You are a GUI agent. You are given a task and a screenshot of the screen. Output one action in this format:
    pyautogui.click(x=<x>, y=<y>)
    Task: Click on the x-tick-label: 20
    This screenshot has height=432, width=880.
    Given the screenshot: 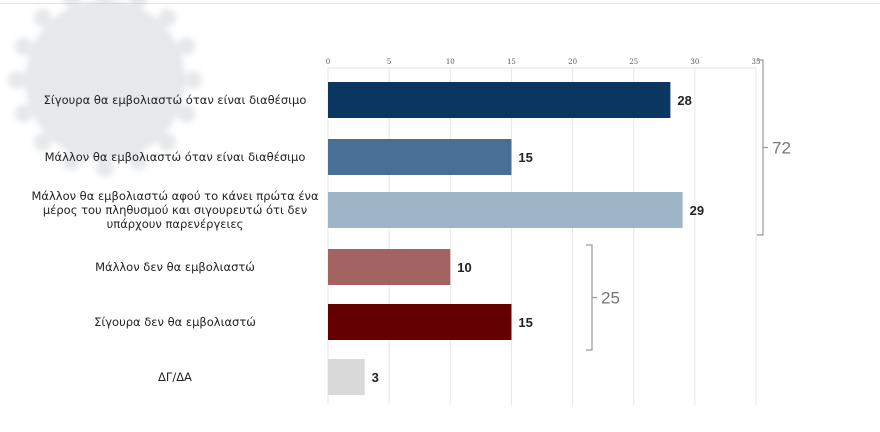 What is the action you would take?
    pyautogui.click(x=572, y=62)
    